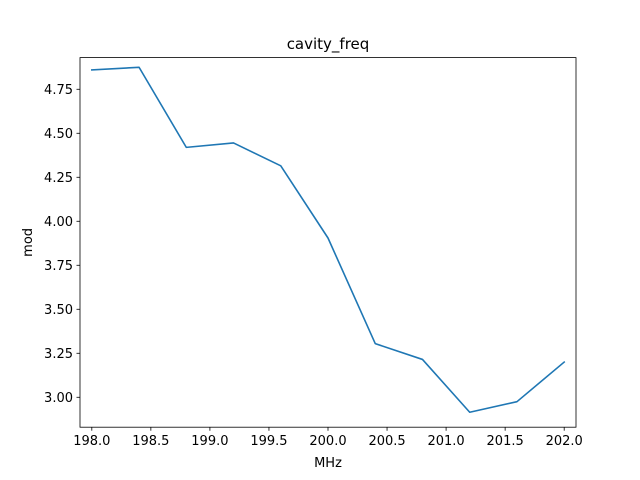 Image resolution: width=640 pixels, height=480 pixels. I want to click on x-tick-label: 200.0, so click(327, 441).